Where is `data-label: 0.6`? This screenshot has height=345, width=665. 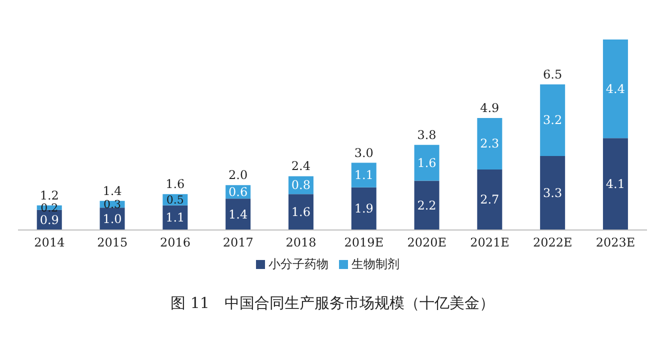
data-label: 0.6 is located at coordinates (238, 191).